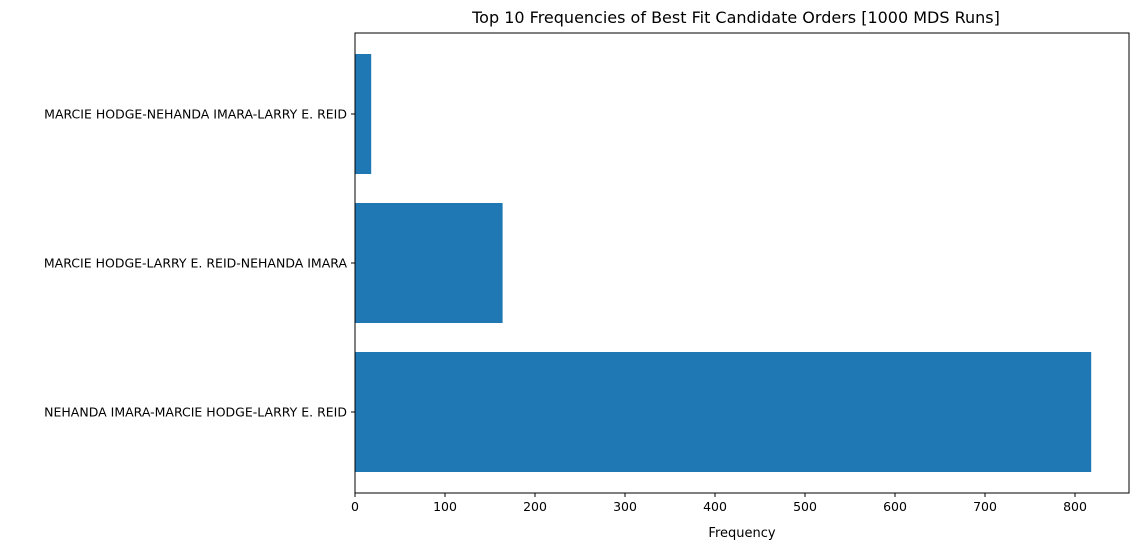  Describe the element at coordinates (195, 412) in the screenshot. I see `y-tick-label-0: NEHANDA IMARA-MARCIE HODGE-LARRY E. REID` at that location.